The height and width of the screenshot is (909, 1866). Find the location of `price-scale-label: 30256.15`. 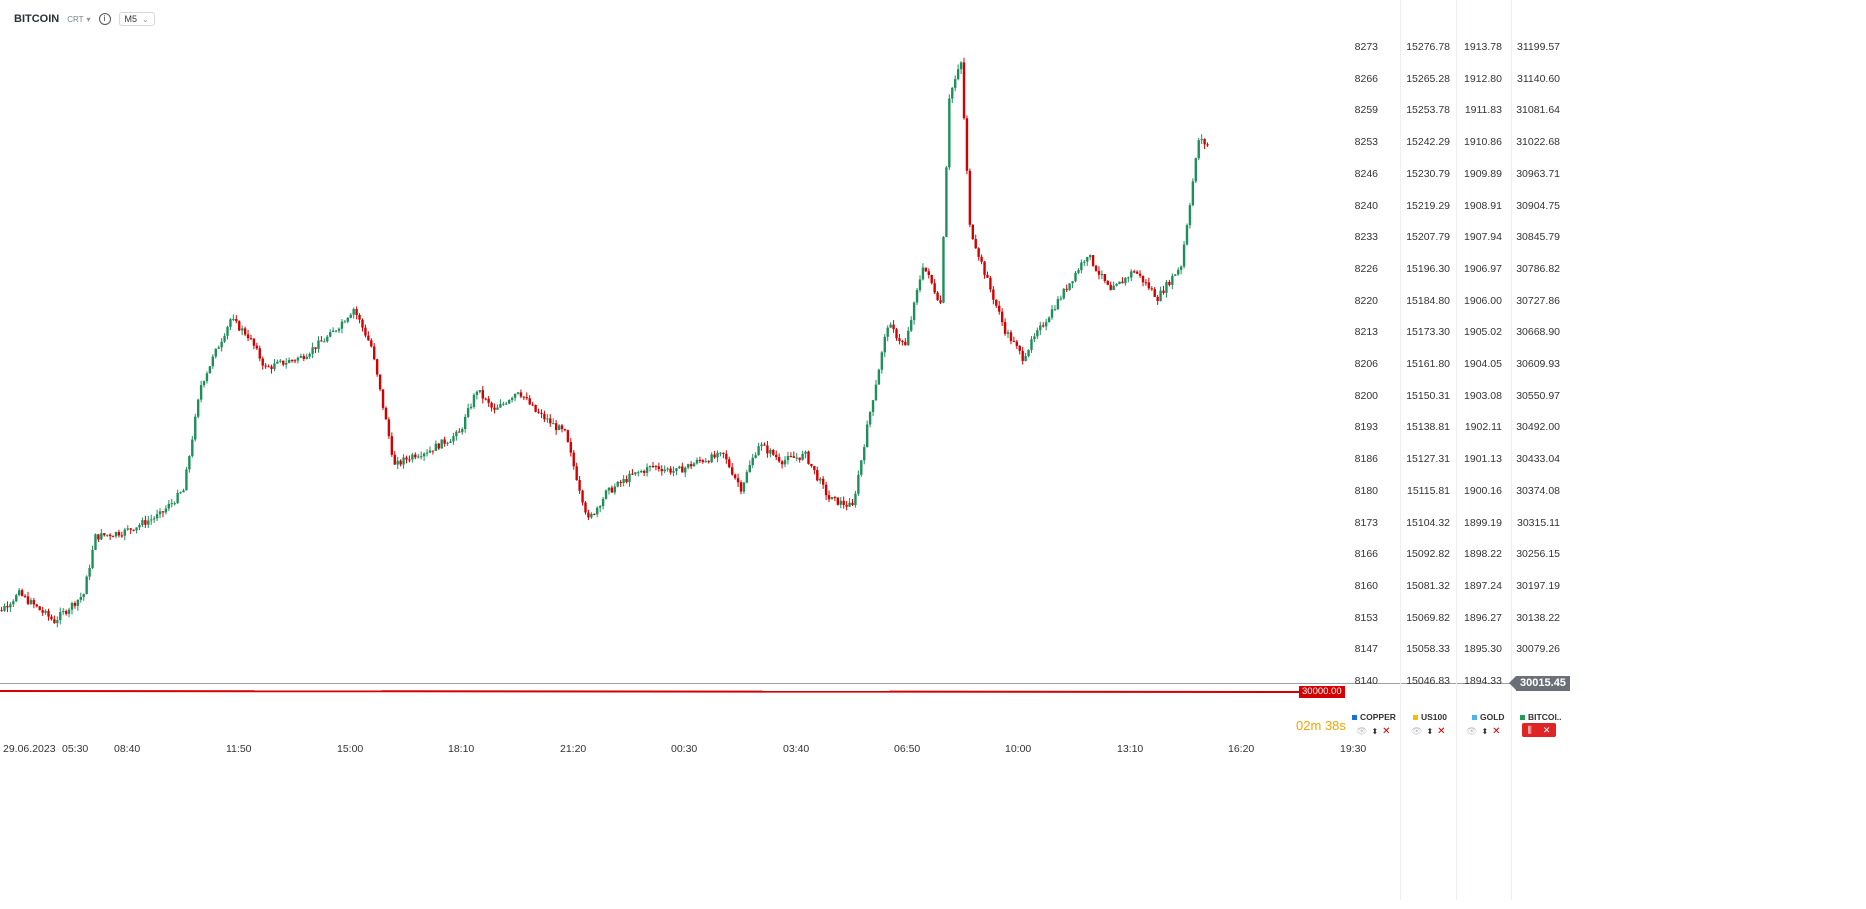

price-scale-label: 30256.15 is located at coordinates (1538, 554).